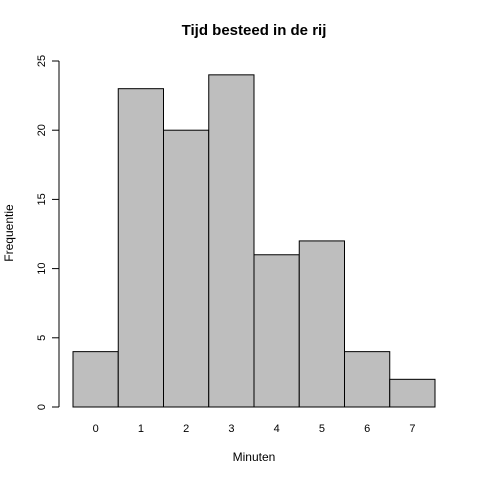 This screenshot has height=480, width=480. Describe the element at coordinates (412, 429) in the screenshot. I see `x-tick-label-7: 7` at that location.